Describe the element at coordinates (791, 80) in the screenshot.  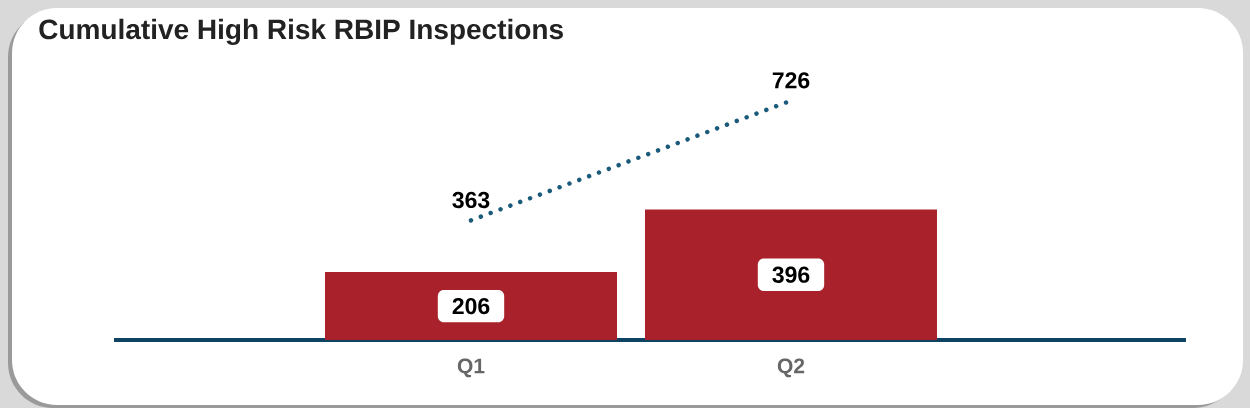
I see `data-label: 726` at that location.